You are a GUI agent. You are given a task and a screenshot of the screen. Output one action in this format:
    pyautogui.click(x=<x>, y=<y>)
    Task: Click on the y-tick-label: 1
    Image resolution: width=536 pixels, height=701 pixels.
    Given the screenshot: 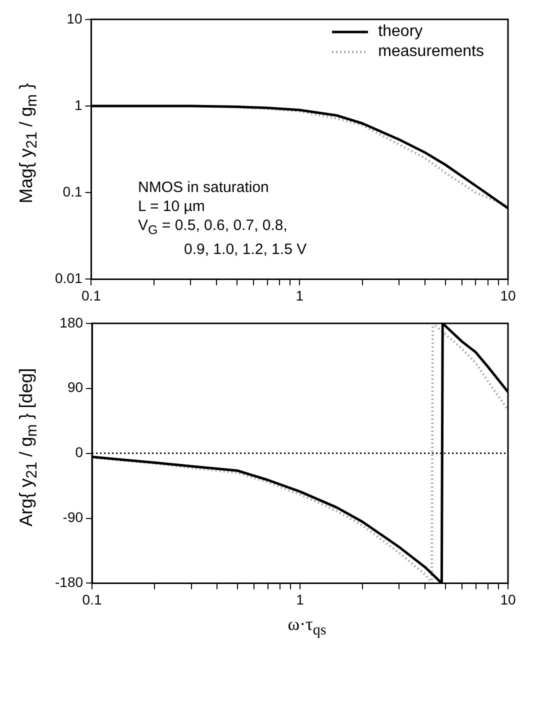 What is the action you would take?
    pyautogui.click(x=78, y=104)
    